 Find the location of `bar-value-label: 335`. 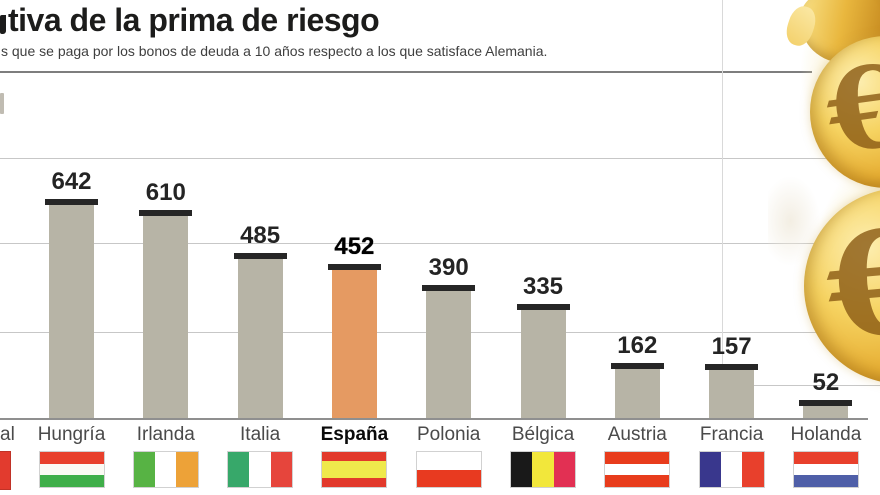

bar-value-label: 335 is located at coordinates (543, 286).